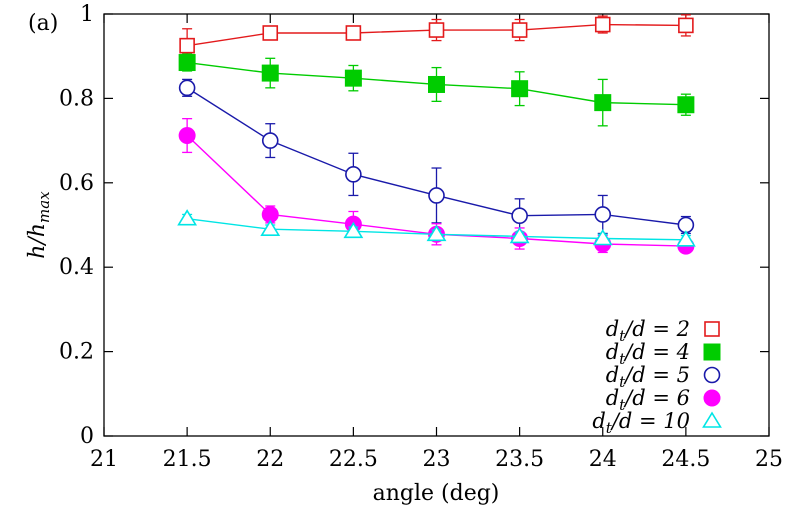 The width and height of the screenshot is (789, 511). I want to click on x-tick-label: 21, so click(104, 459).